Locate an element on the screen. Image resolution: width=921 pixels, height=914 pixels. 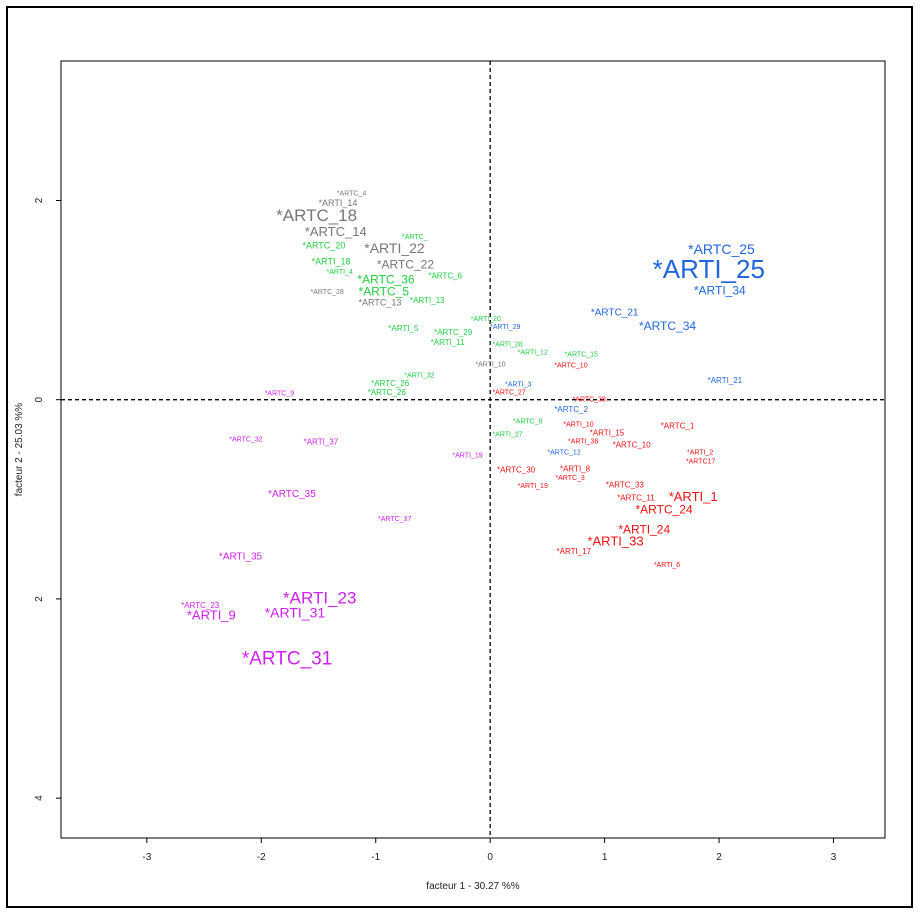
point-label: *ARTC_37 is located at coordinates (394, 519).